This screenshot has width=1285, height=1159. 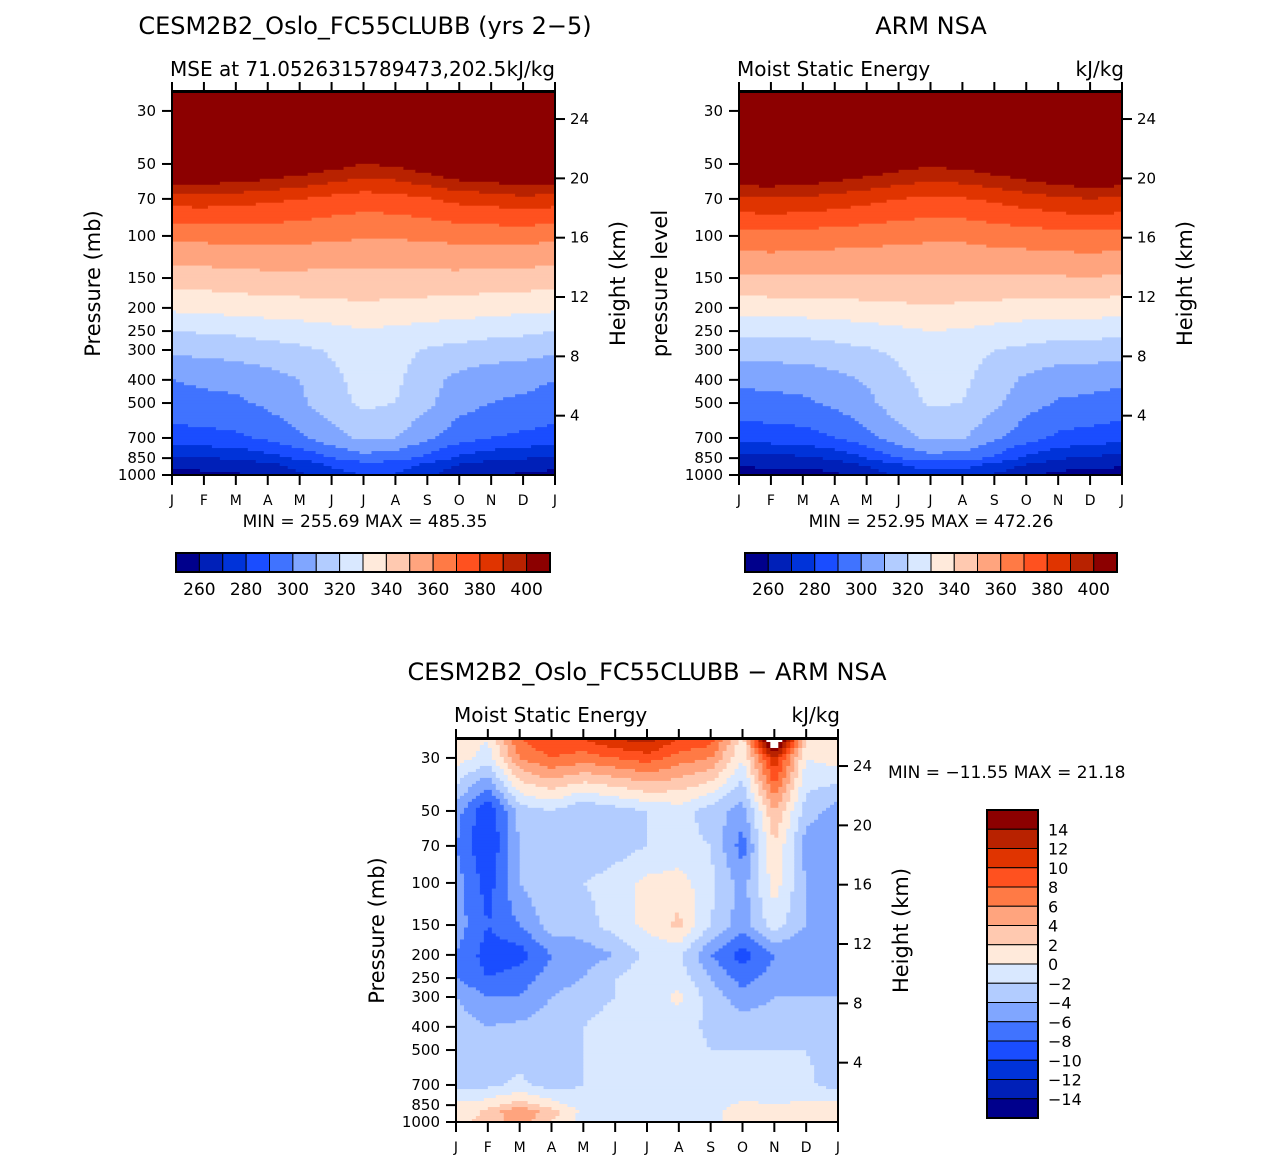 I want to click on y-right-tick-label: 4, so click(x=1142, y=416).